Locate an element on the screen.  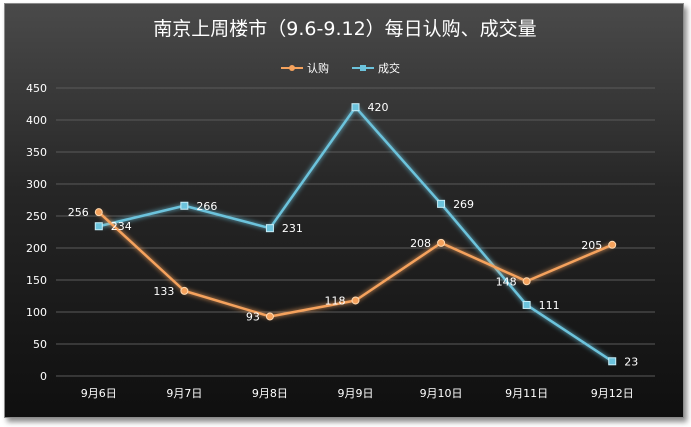
y-tick-label: 450 is located at coordinates (36, 88).